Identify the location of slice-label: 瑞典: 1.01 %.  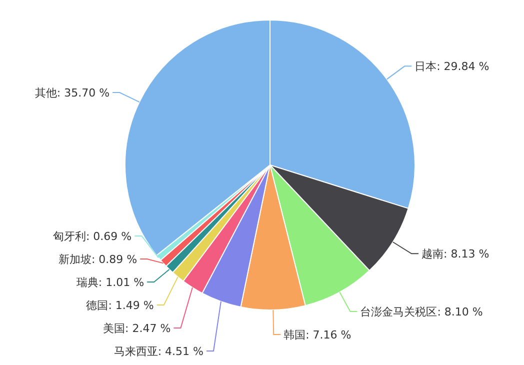
(110, 282).